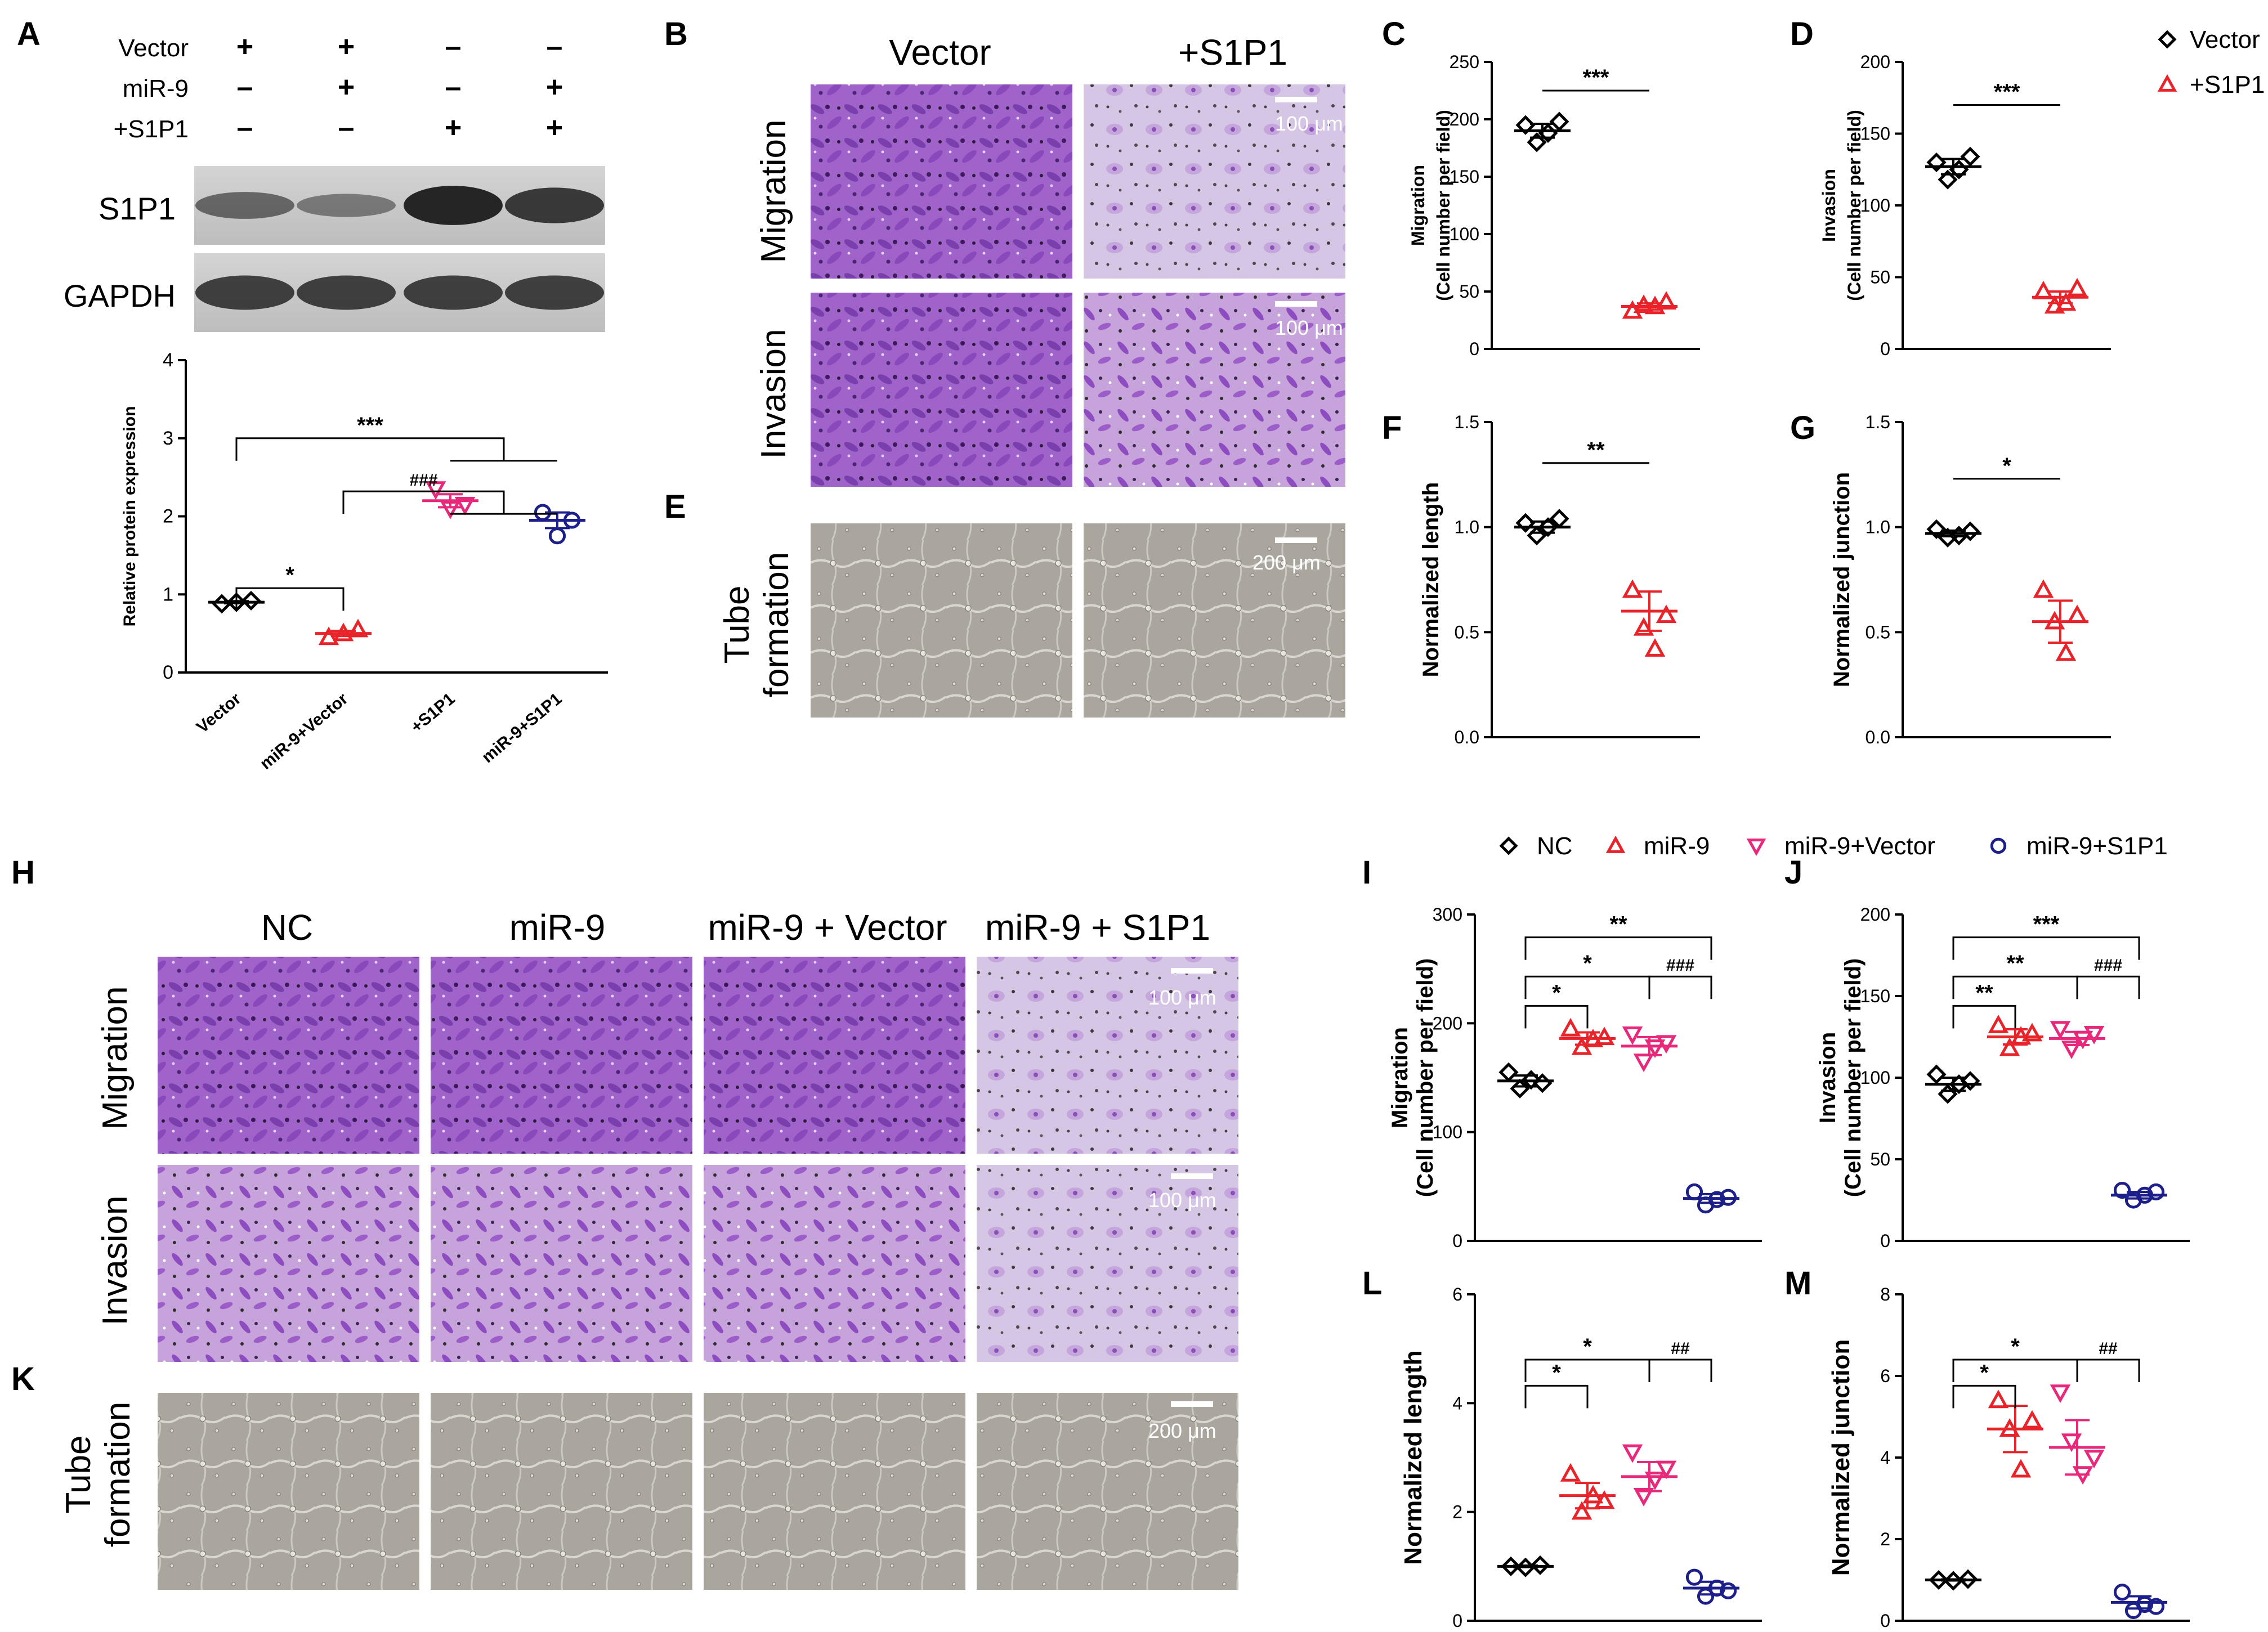  Describe the element at coordinates (941, 620) in the screenshot. I see `image-tube-vector` at that location.